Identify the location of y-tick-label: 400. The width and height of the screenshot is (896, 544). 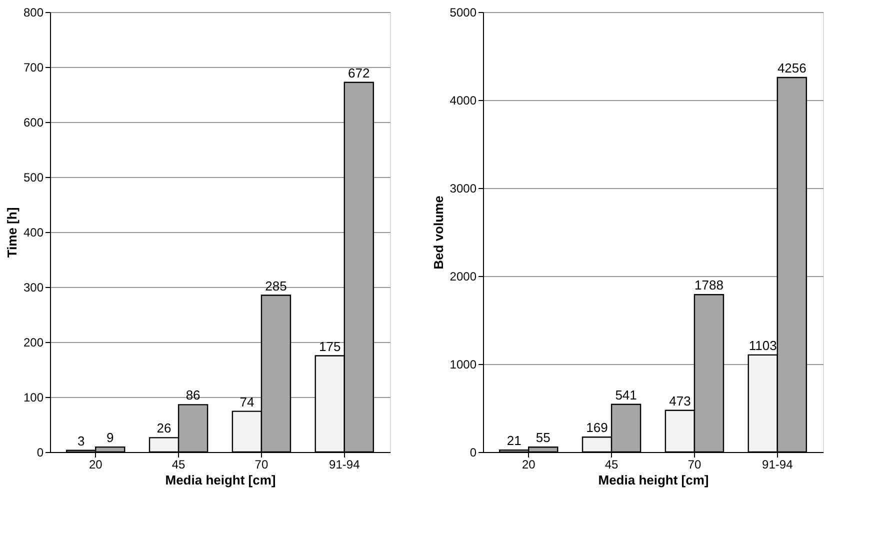
(33, 233).